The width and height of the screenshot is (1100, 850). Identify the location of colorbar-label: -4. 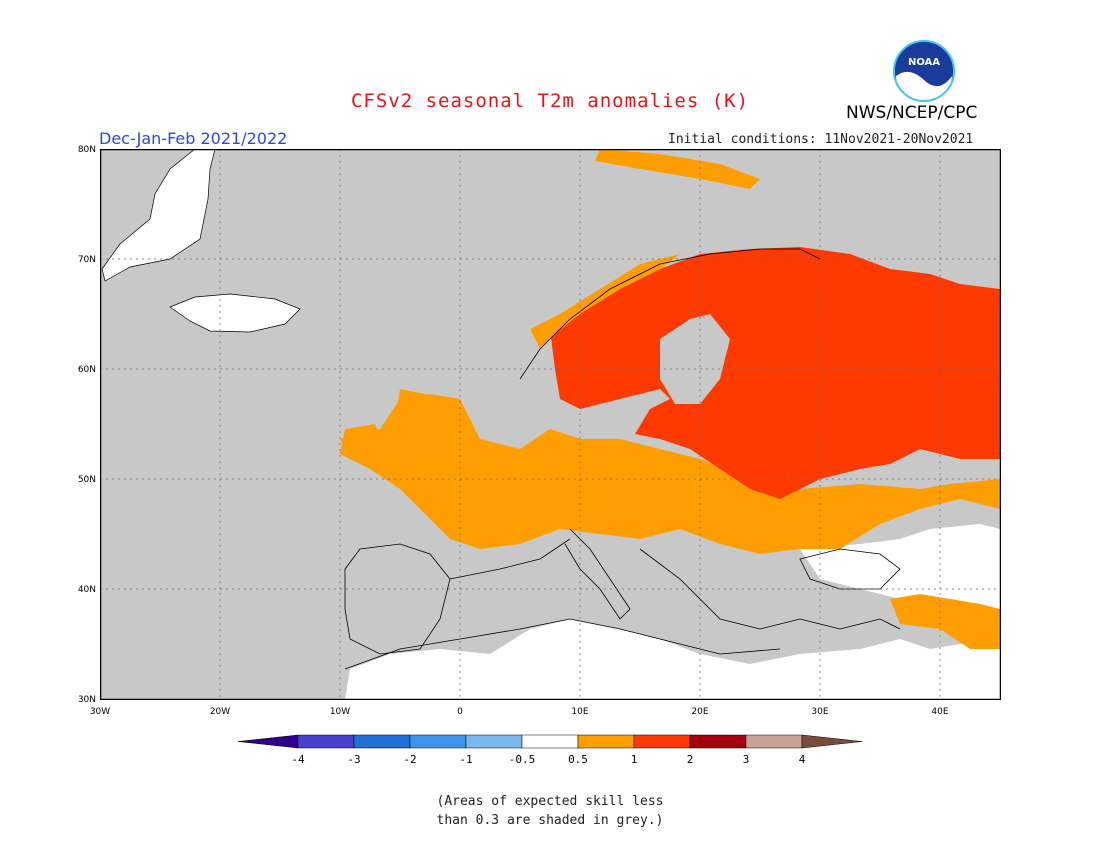
(298, 759).